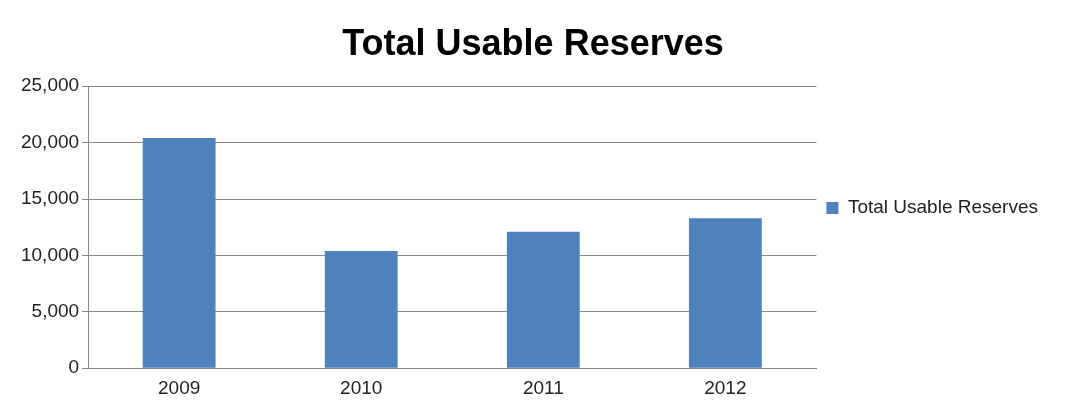  I want to click on x-tick-label: 2011, so click(543, 387).